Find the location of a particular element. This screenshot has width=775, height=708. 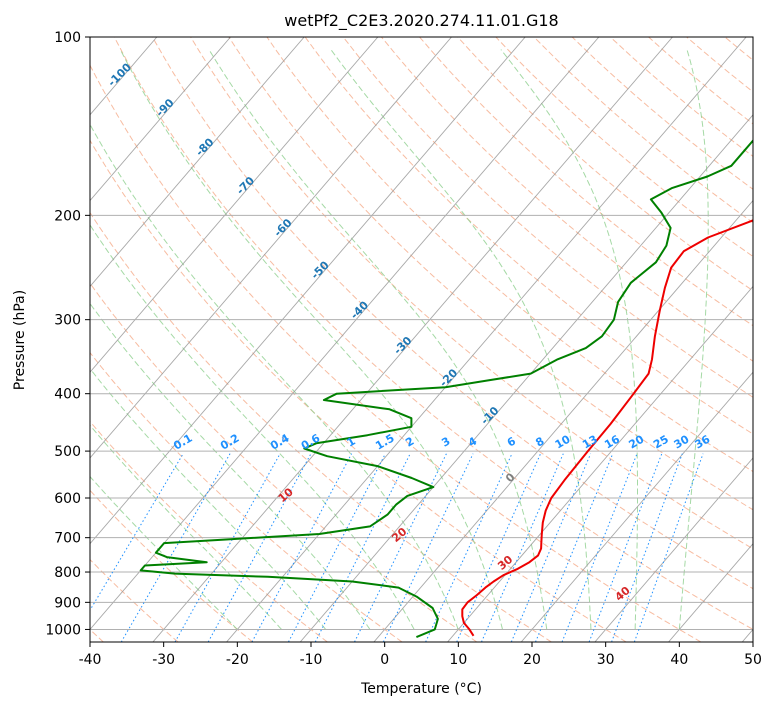

x-tick-label: -30 is located at coordinates (163, 660).